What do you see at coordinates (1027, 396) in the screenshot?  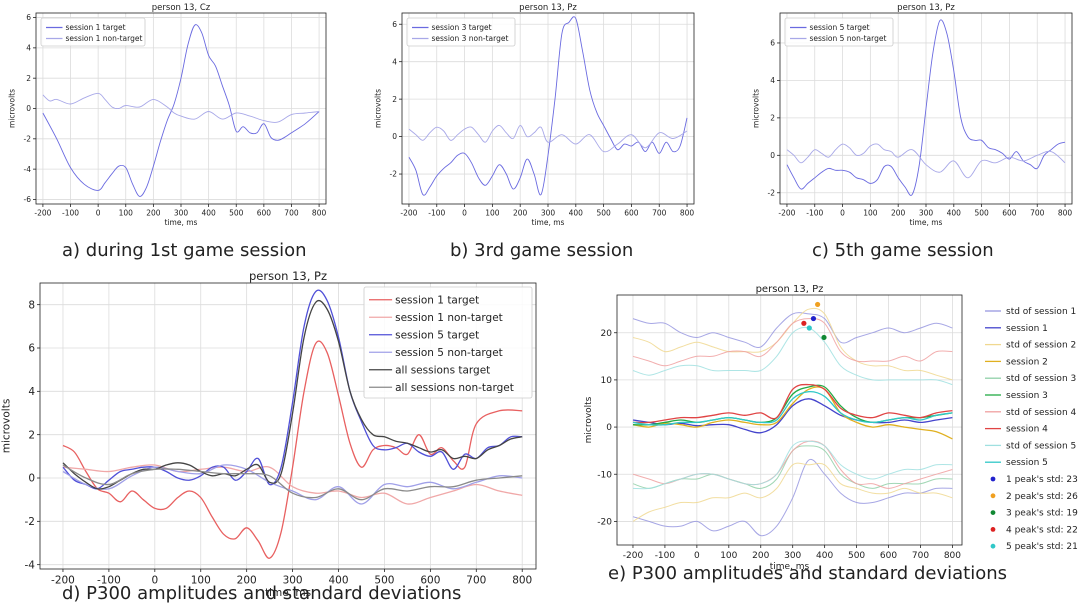 I see `legend-label: session 3` at bounding box center [1027, 396].